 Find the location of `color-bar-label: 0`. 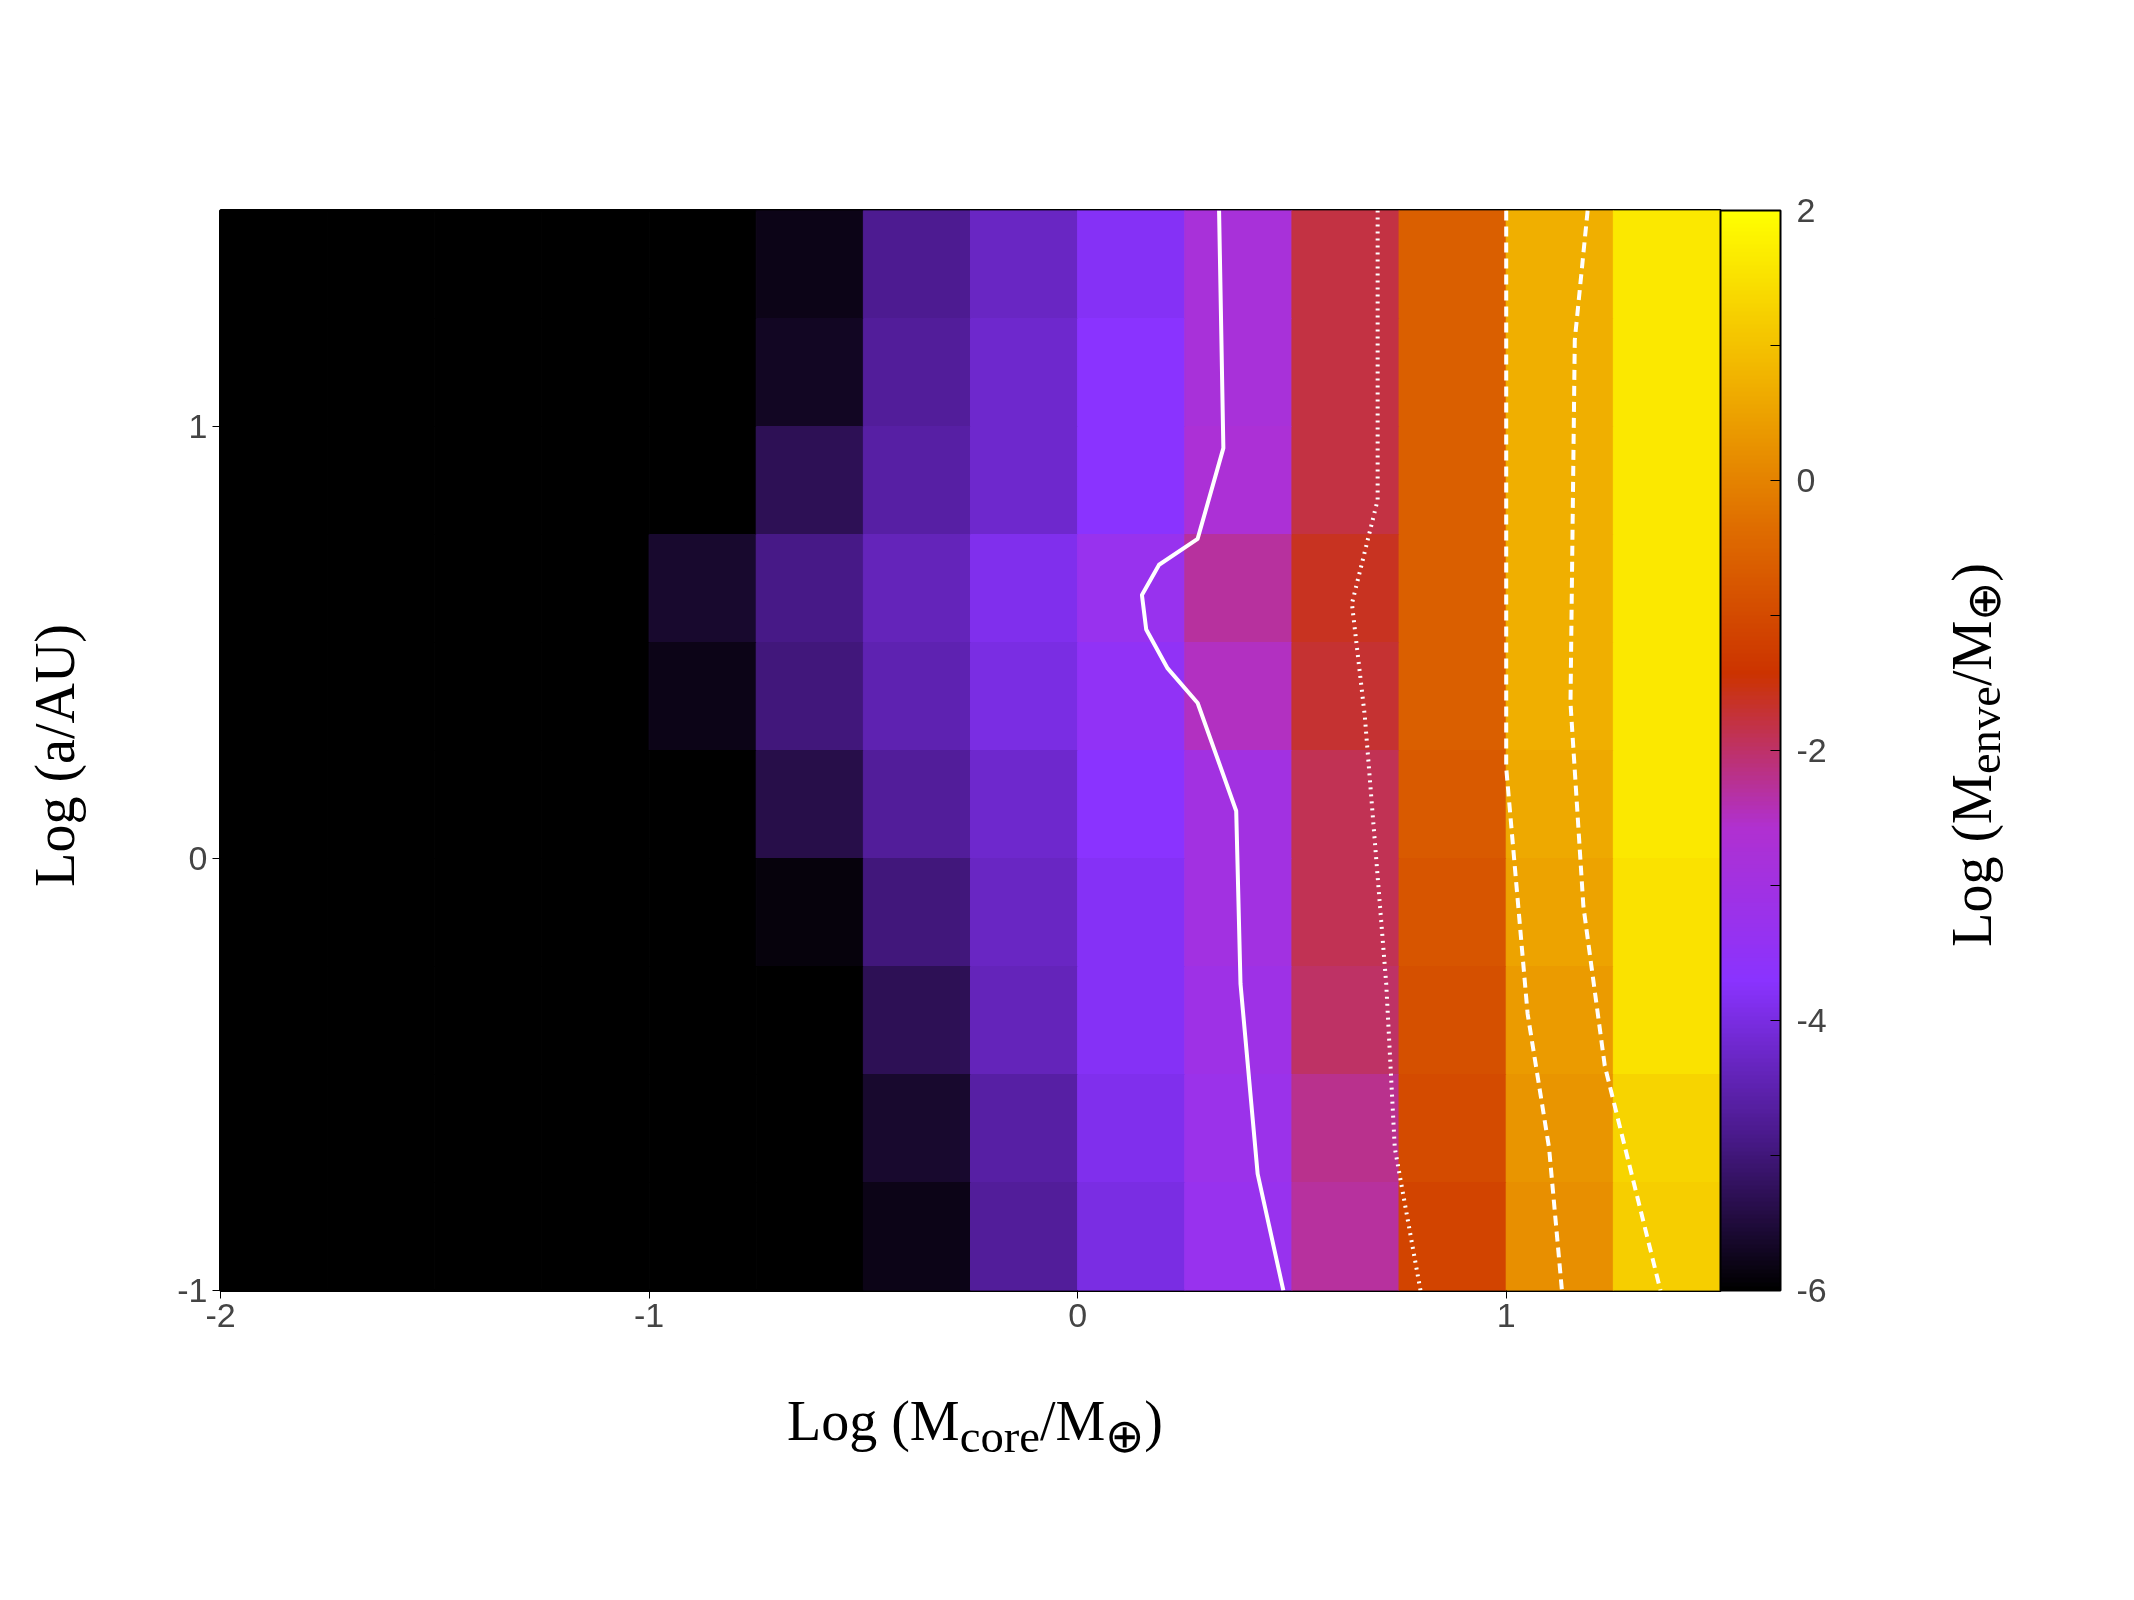

color-bar-label: 0 is located at coordinates (1806, 480).